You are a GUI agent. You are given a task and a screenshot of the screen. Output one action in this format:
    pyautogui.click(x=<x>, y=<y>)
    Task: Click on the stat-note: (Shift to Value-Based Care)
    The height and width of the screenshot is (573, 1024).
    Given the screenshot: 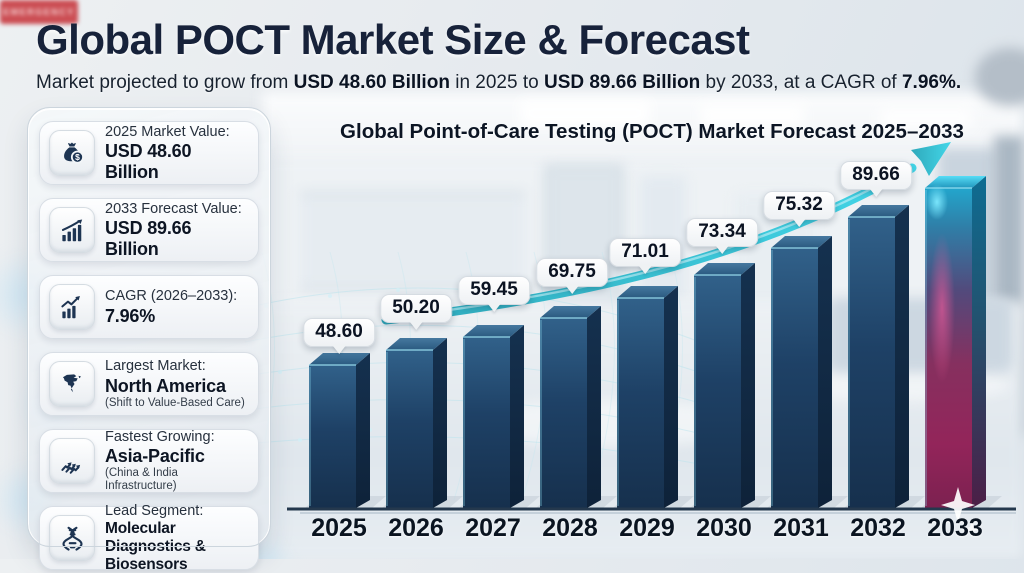 What is the action you would take?
    pyautogui.click(x=175, y=402)
    